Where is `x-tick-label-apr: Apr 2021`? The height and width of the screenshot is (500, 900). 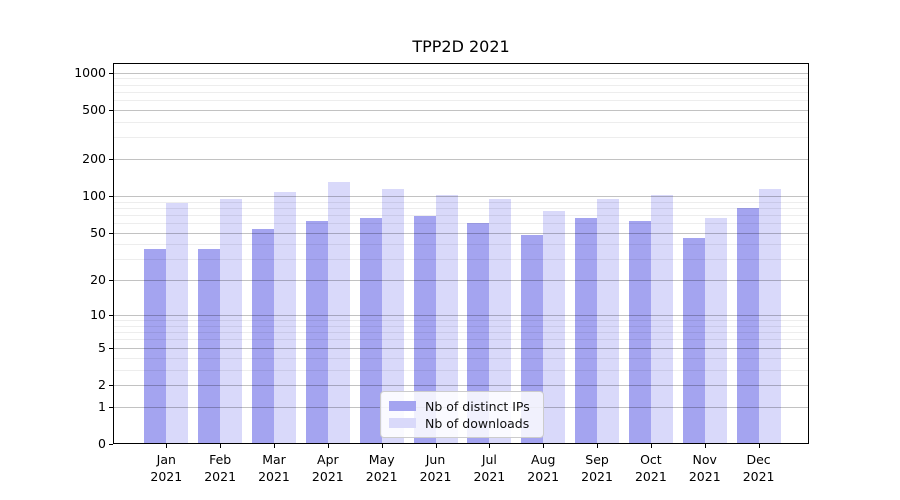
x-tick-label-apr: Apr 2021 is located at coordinates (328, 468).